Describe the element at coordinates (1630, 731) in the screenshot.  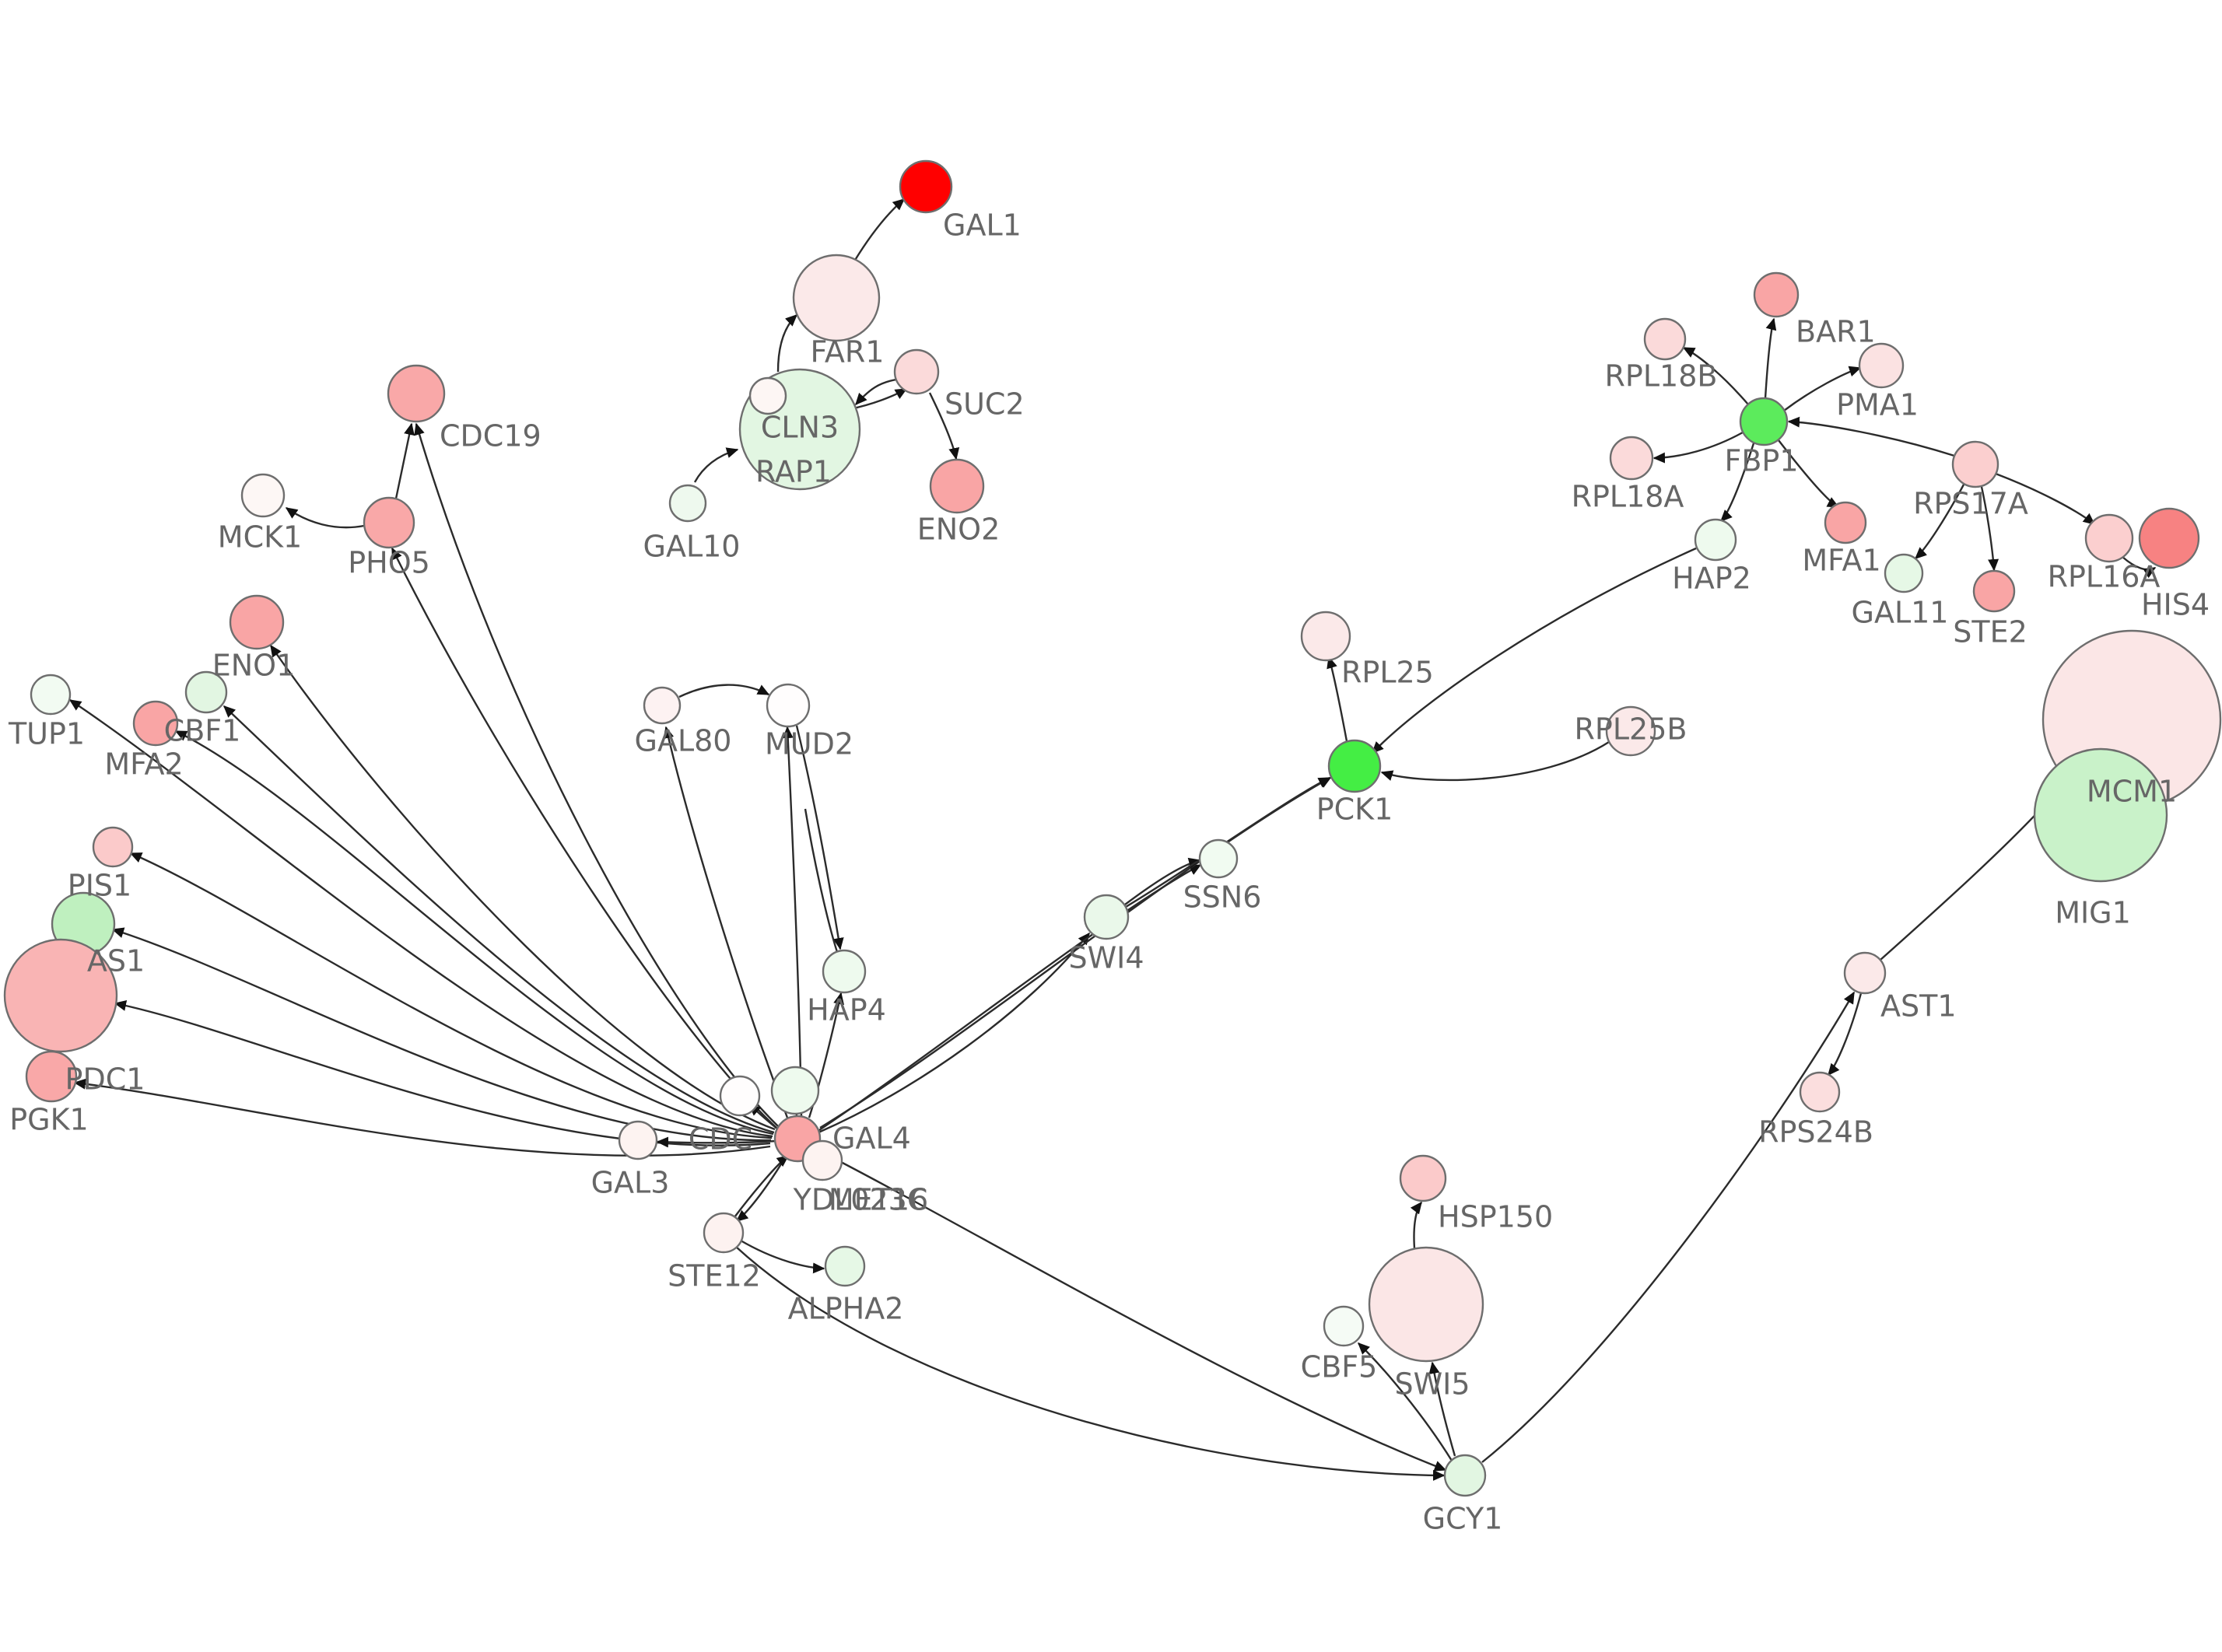
I see `graph-node-rpl25b` at that location.